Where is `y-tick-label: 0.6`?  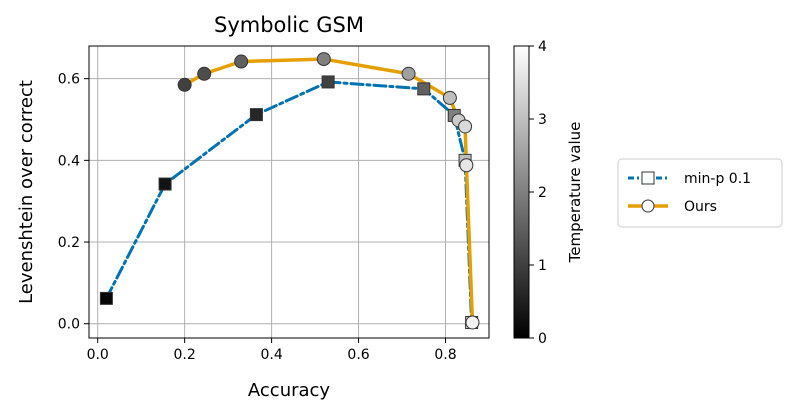 y-tick-label: 0.6 is located at coordinates (69, 80).